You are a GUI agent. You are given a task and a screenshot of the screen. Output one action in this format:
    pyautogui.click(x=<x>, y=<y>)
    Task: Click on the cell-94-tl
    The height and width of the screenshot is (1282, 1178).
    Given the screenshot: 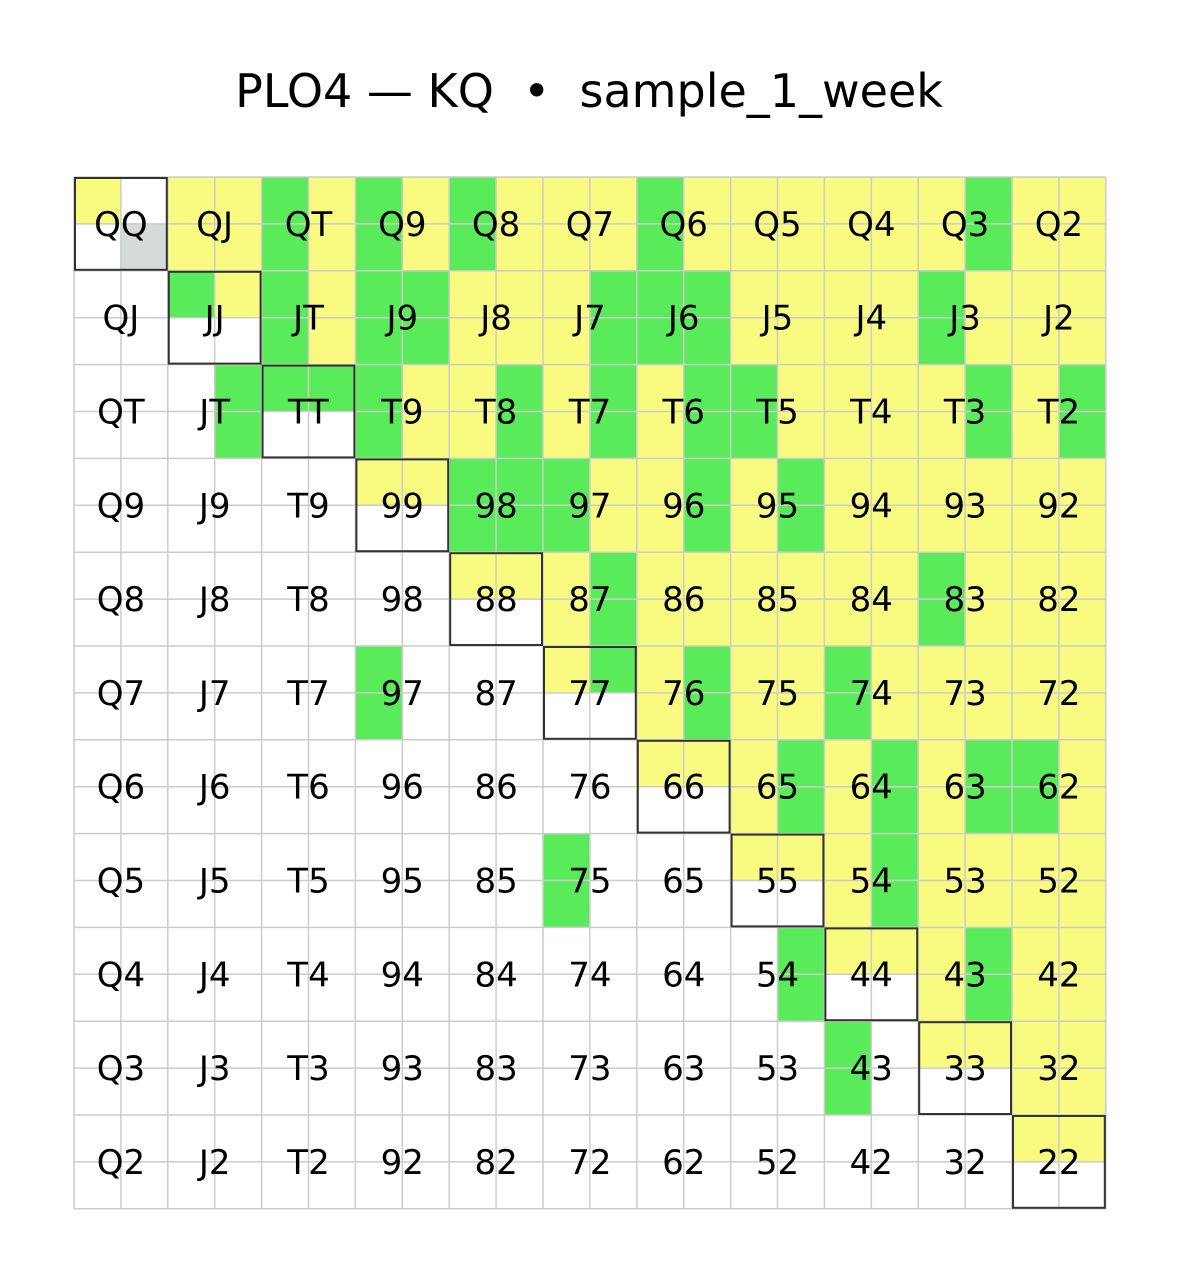 What is the action you would take?
    pyautogui.click(x=379, y=951)
    